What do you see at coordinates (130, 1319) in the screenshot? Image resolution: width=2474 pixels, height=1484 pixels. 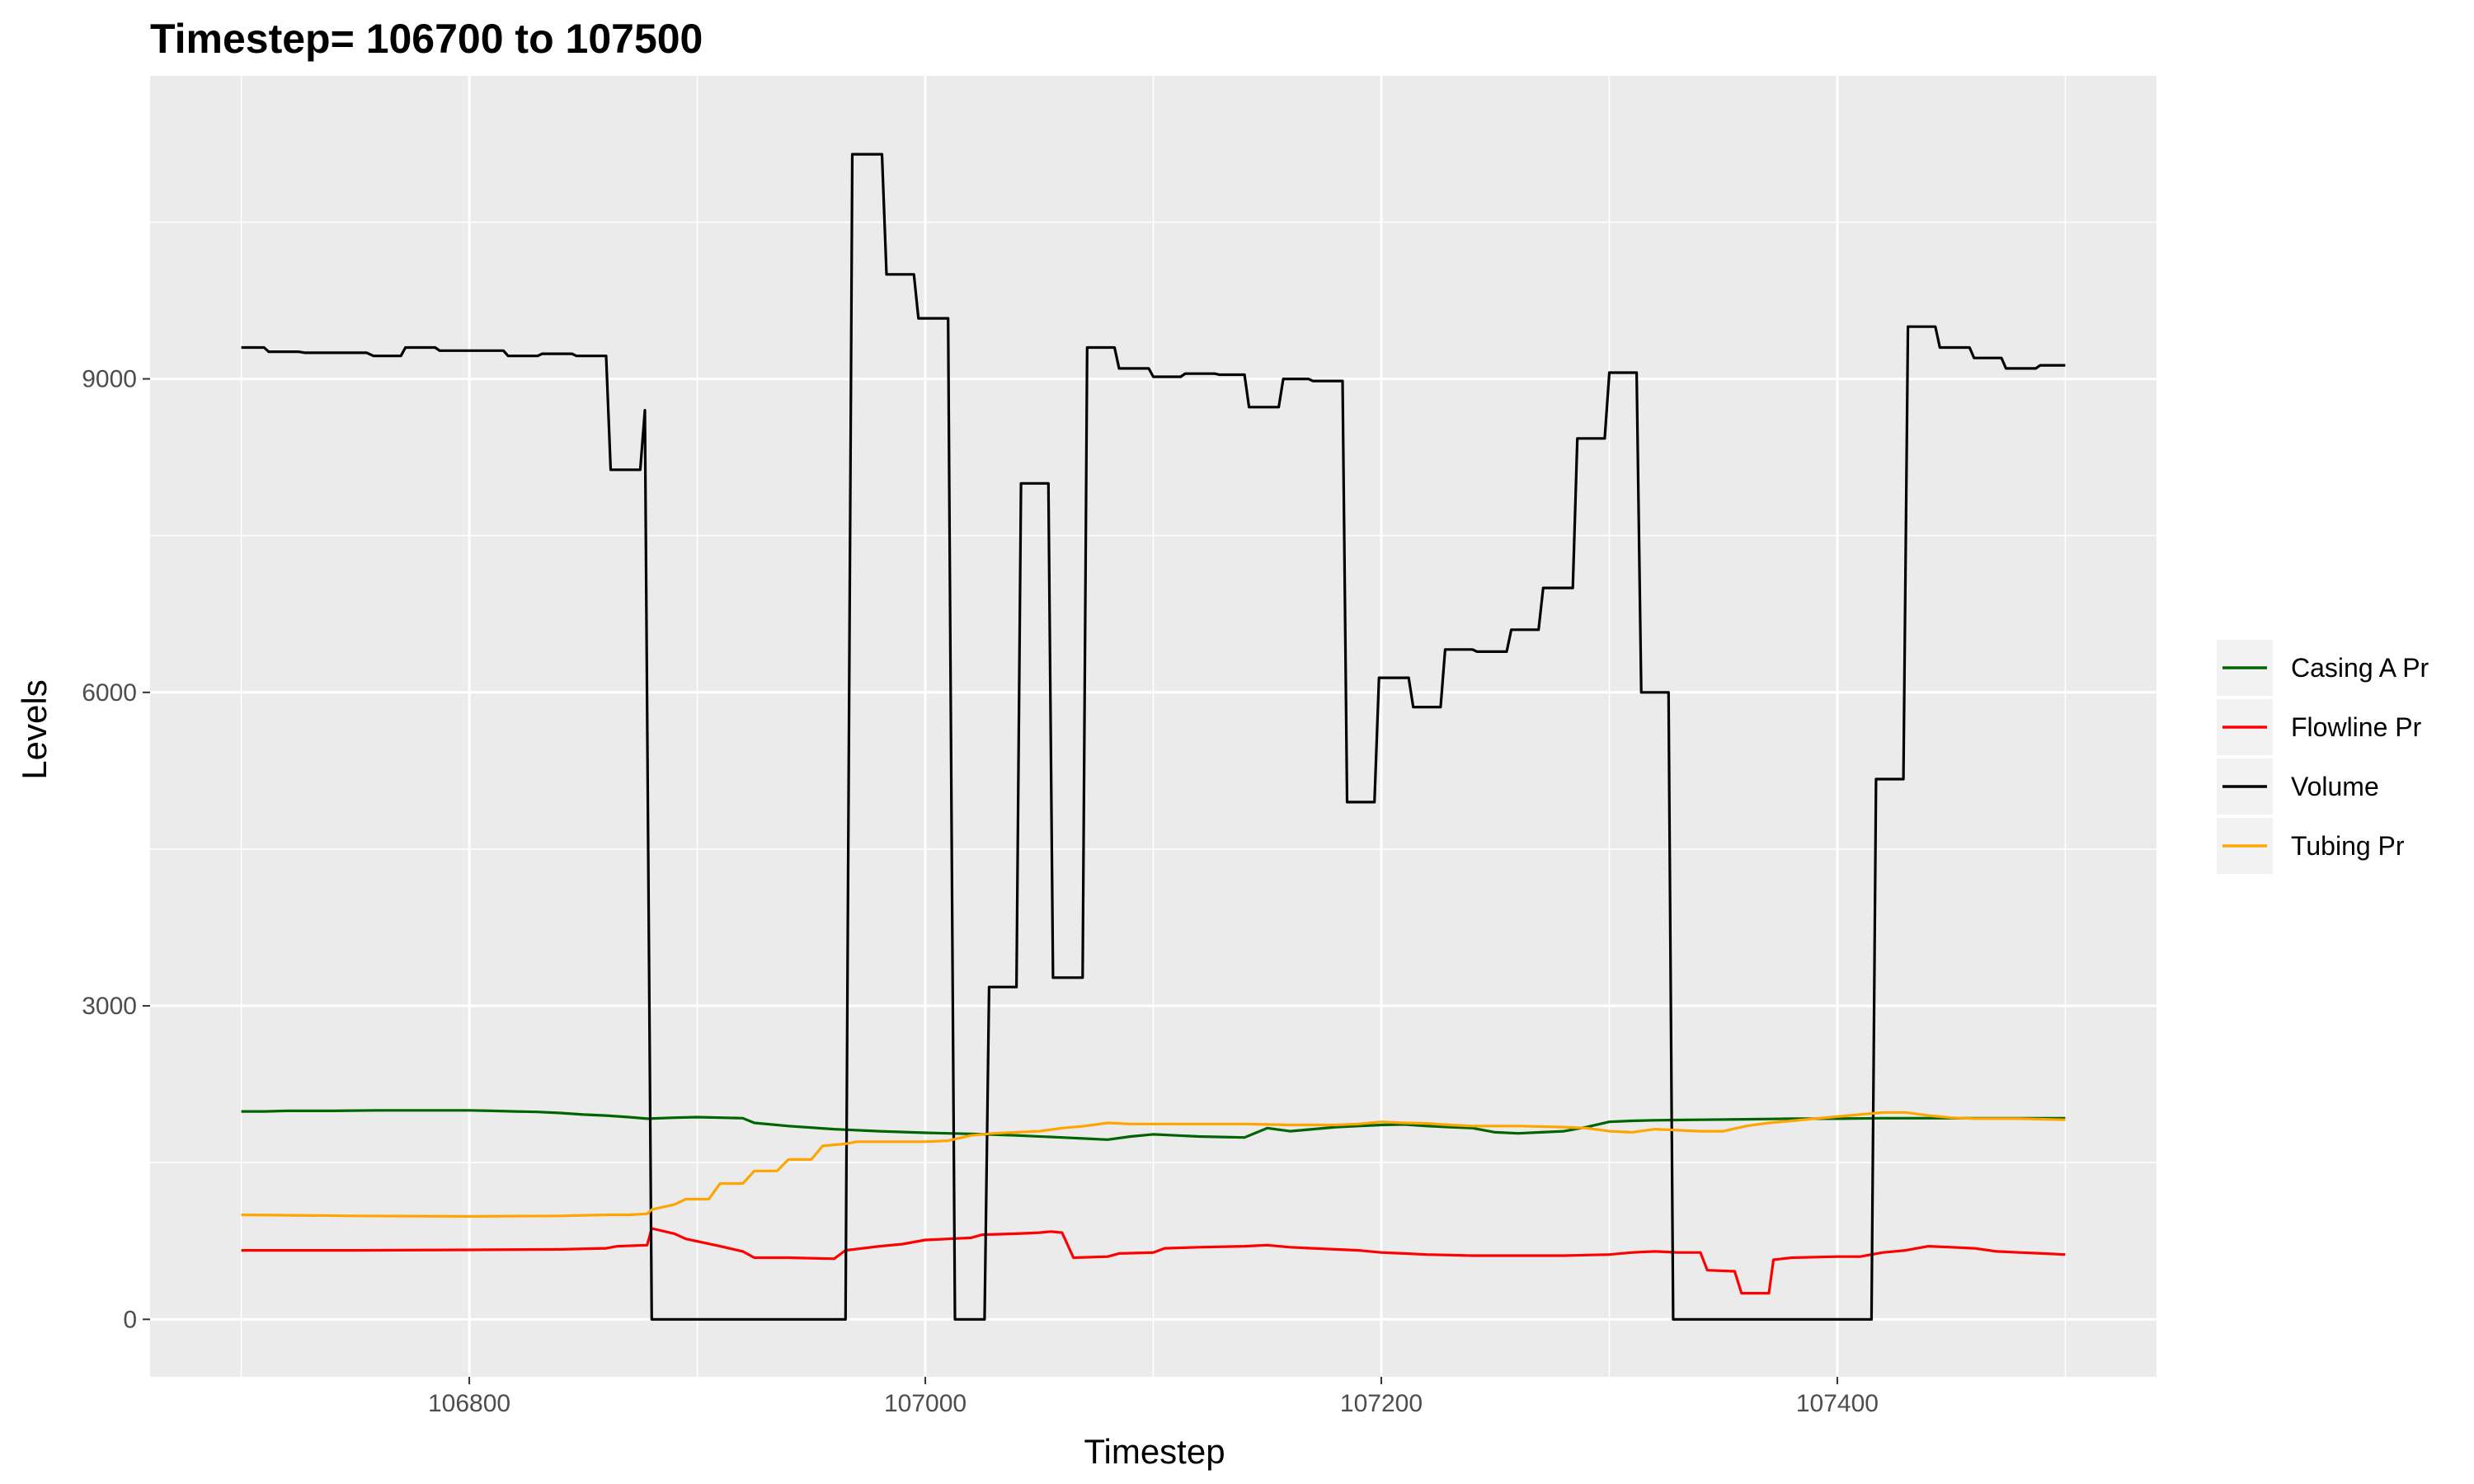 I see `y-tick-label: 0` at bounding box center [130, 1319].